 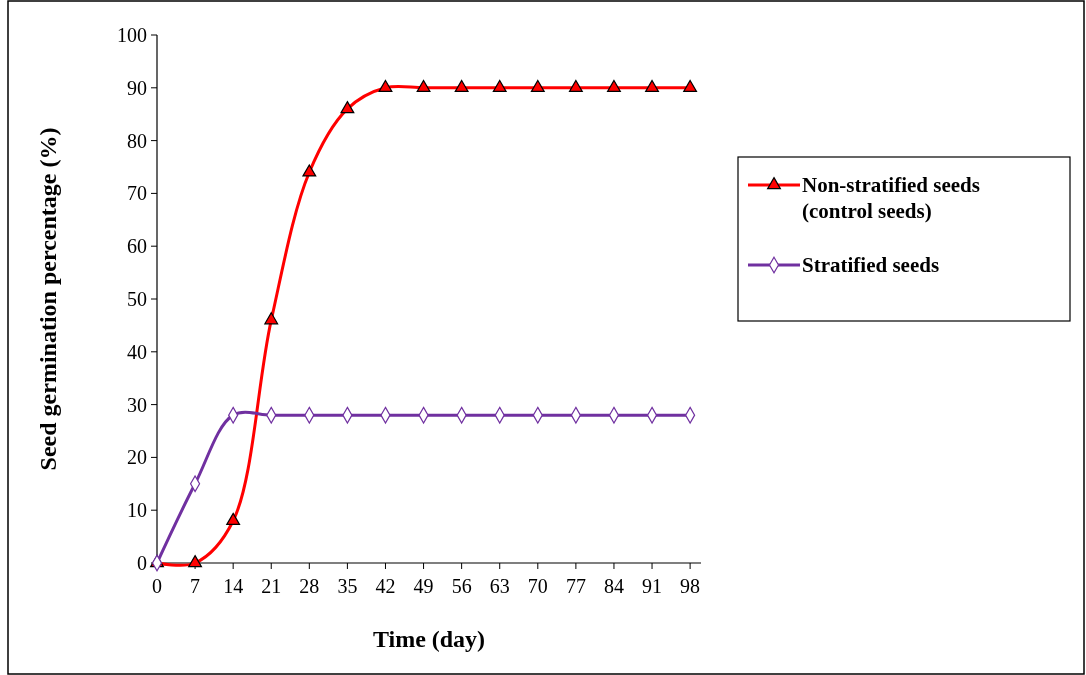 What do you see at coordinates (137, 351) in the screenshot?
I see `y-tick-label: 40` at bounding box center [137, 351].